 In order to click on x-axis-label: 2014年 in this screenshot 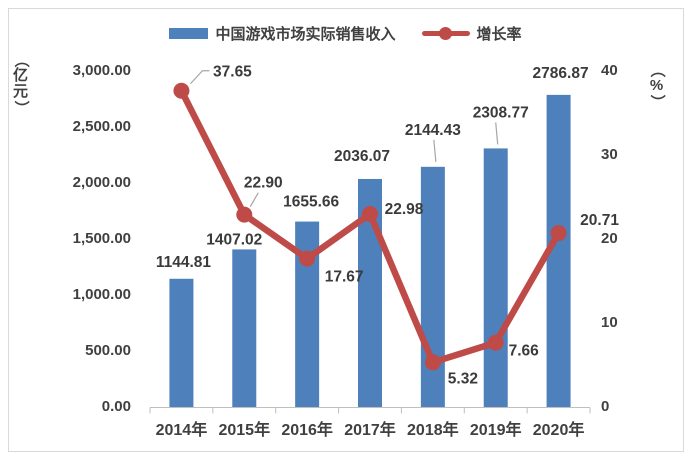, I will do `click(181, 430)`.